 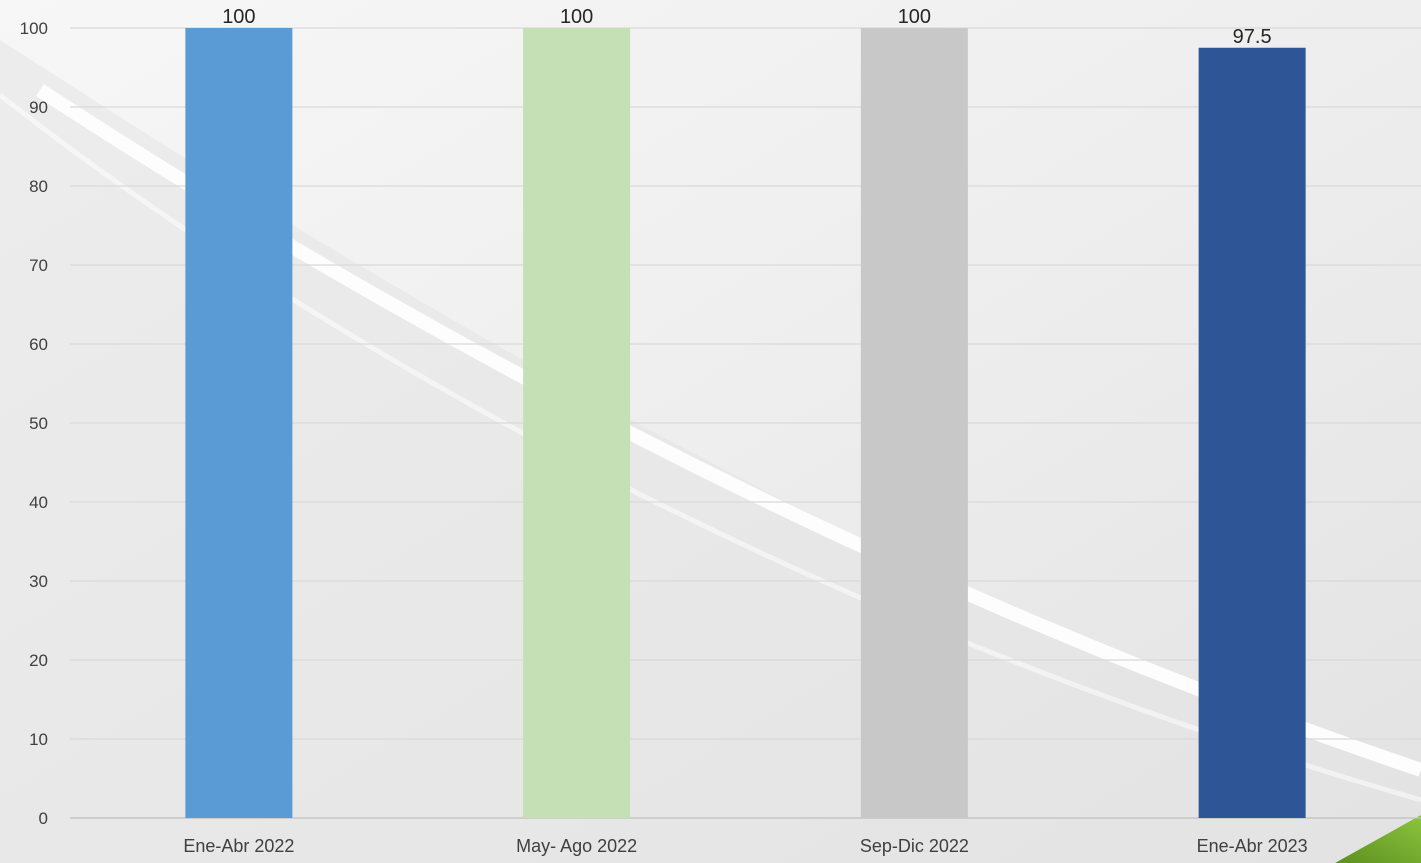 What do you see at coordinates (576, 846) in the screenshot?
I see `x-category-label: May- Ago 2022` at bounding box center [576, 846].